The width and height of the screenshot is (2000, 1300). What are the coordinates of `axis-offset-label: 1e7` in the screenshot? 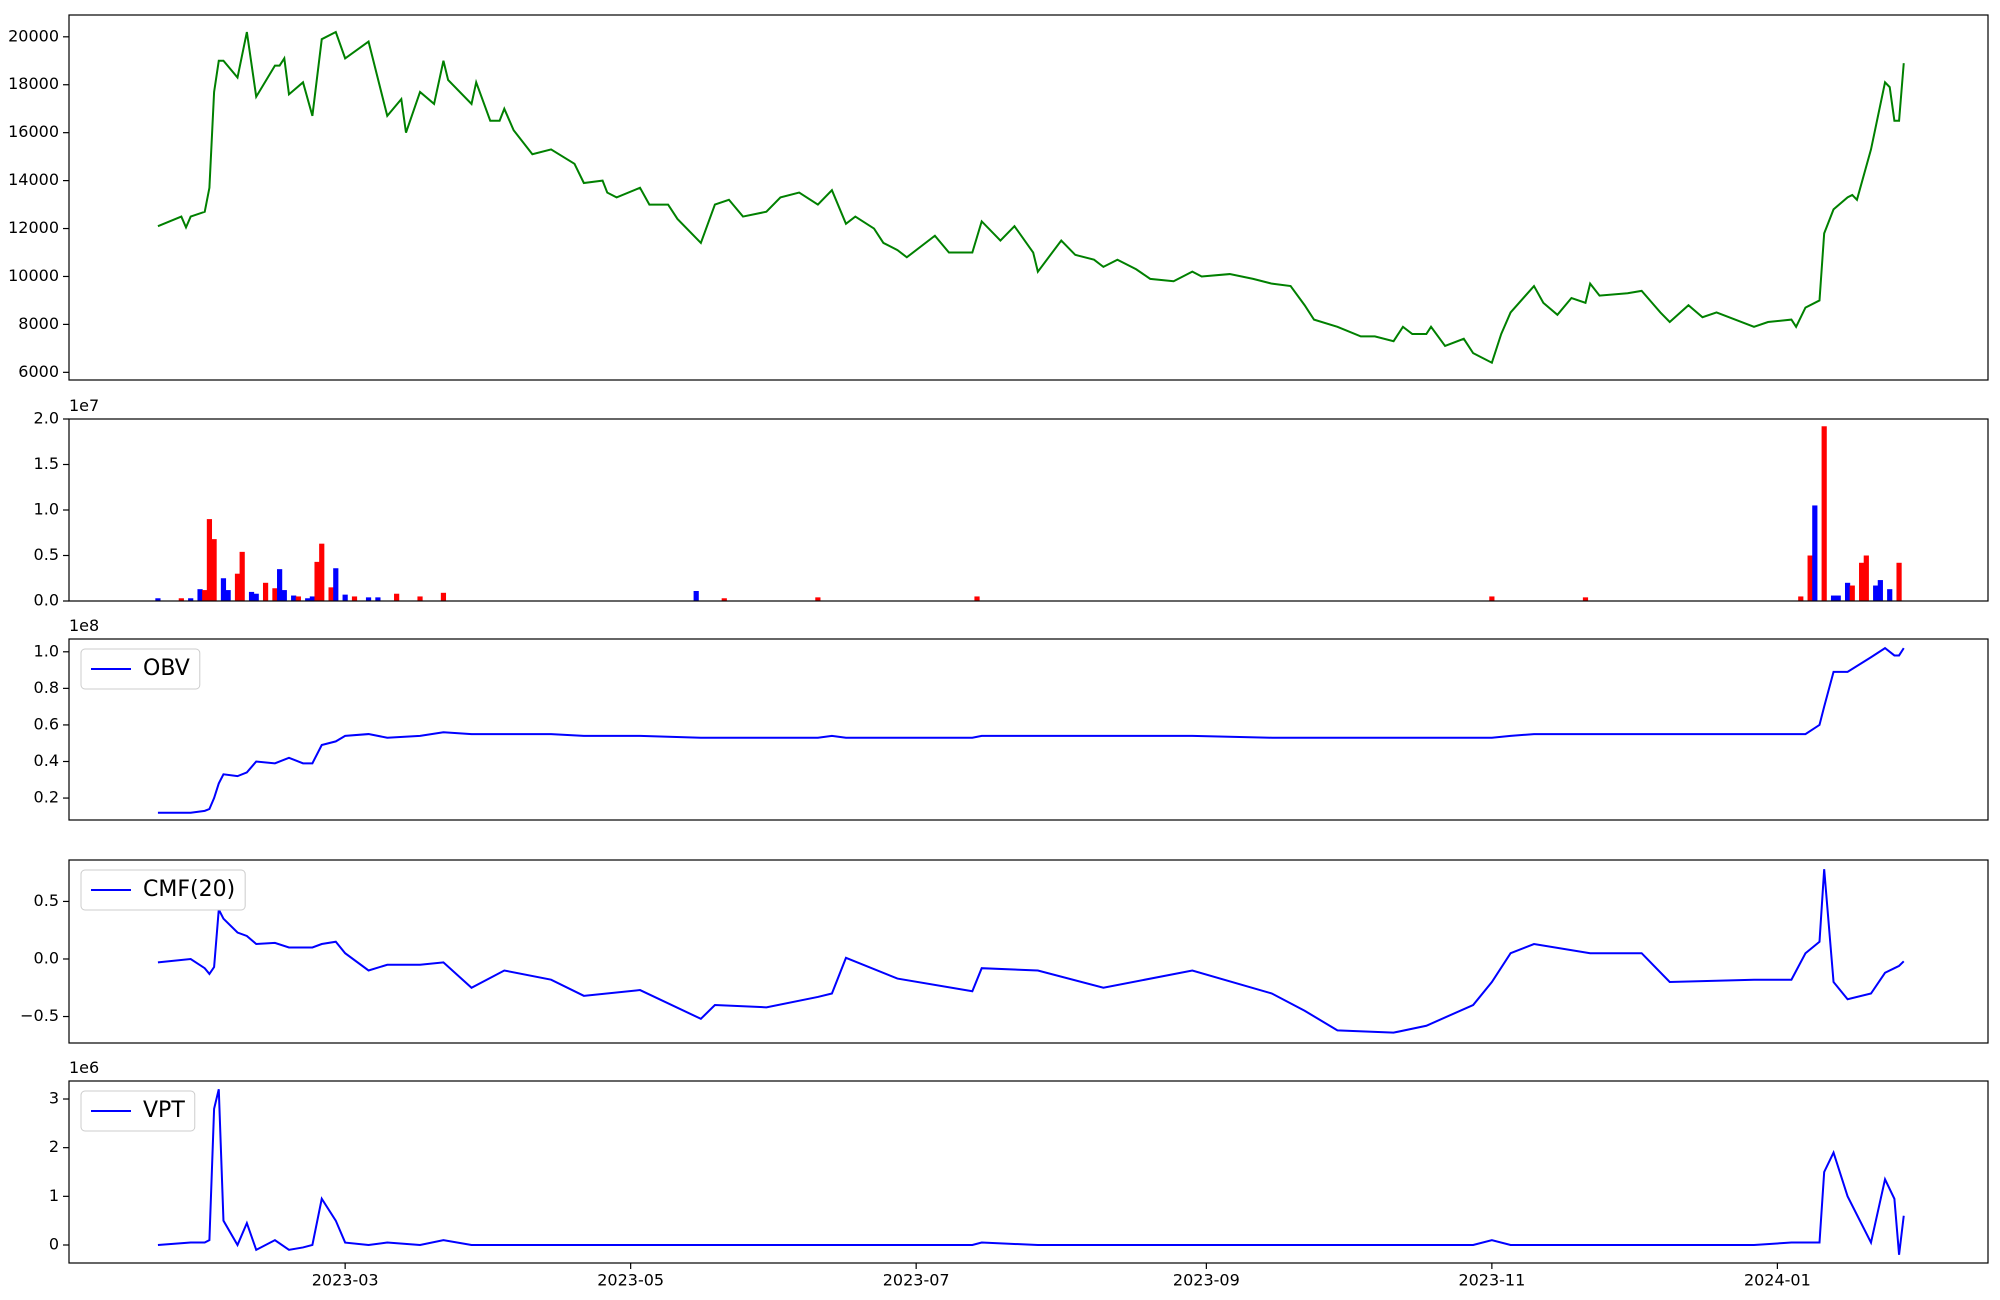 It's located at (84, 405).